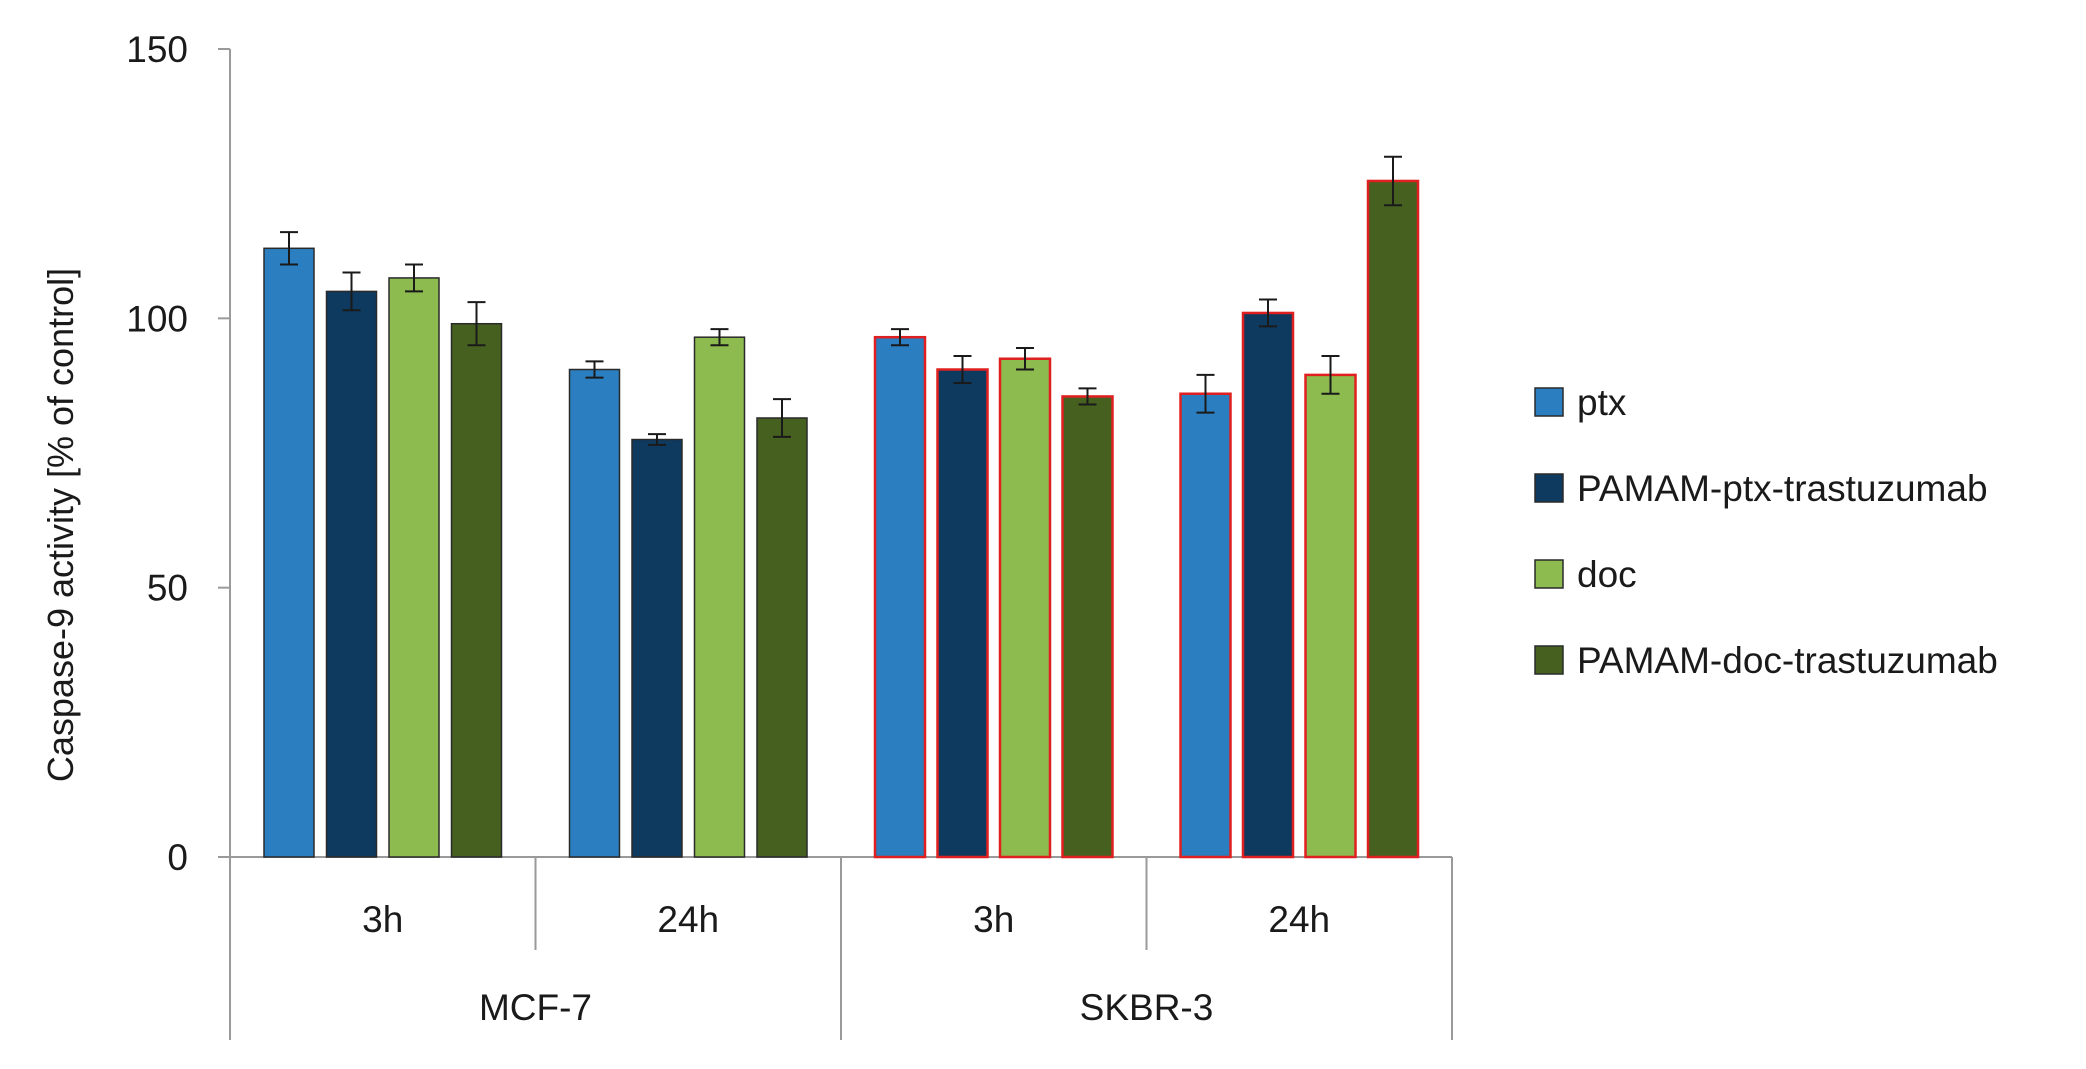  Describe the element at coordinates (1787, 660) in the screenshot. I see `legend-label: PAMAM-doc-trastuzumab` at that location.